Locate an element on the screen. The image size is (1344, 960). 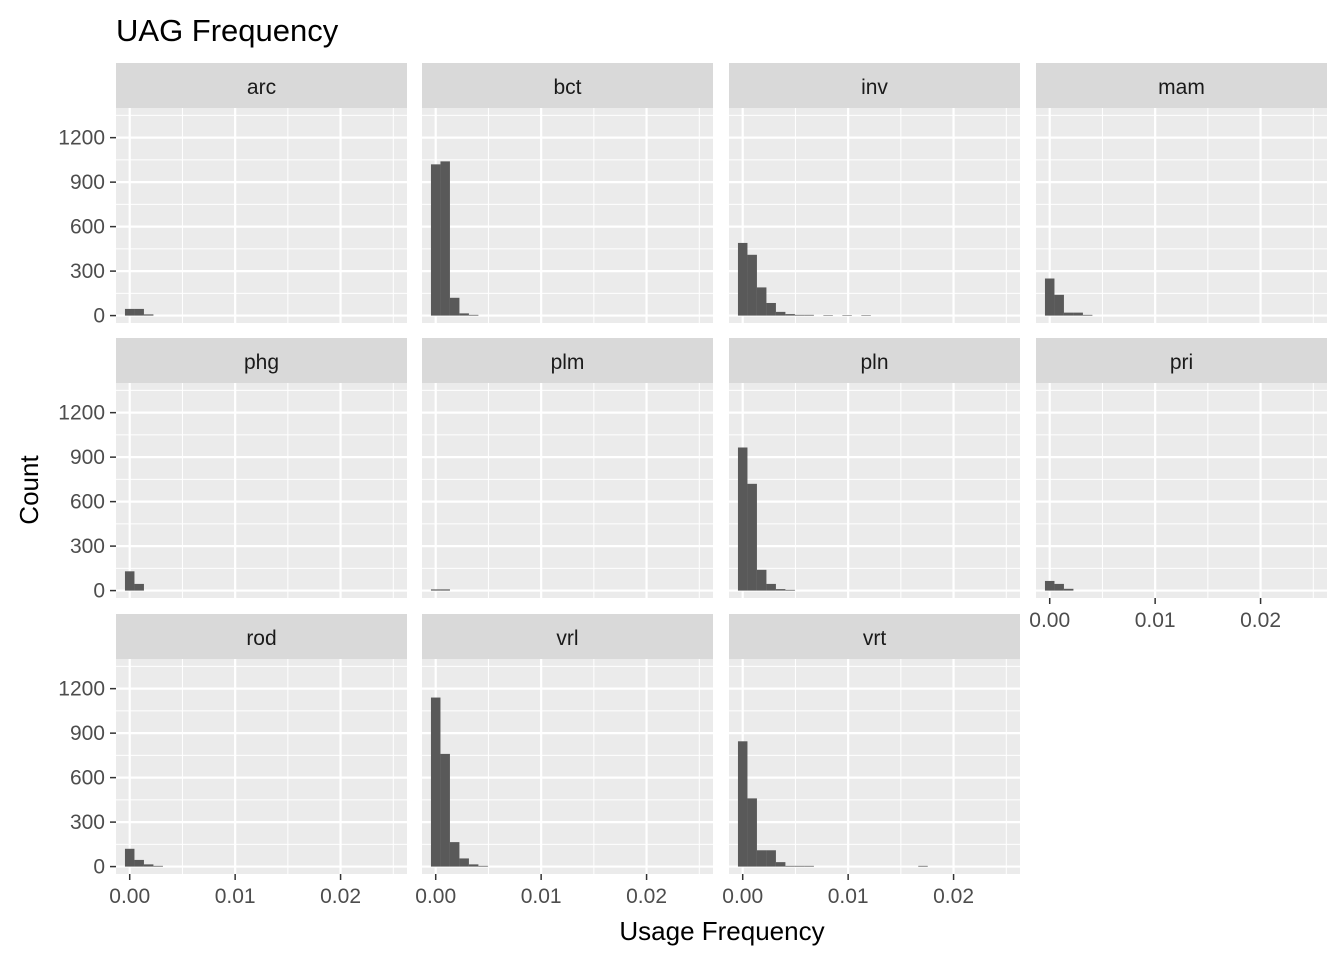
strip-phg is located at coordinates (261, 360).